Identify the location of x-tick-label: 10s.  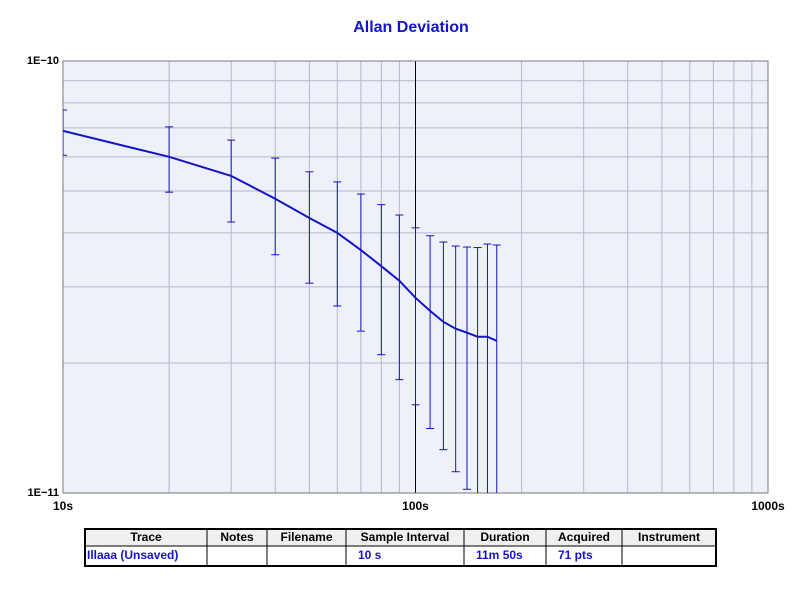
(63, 506).